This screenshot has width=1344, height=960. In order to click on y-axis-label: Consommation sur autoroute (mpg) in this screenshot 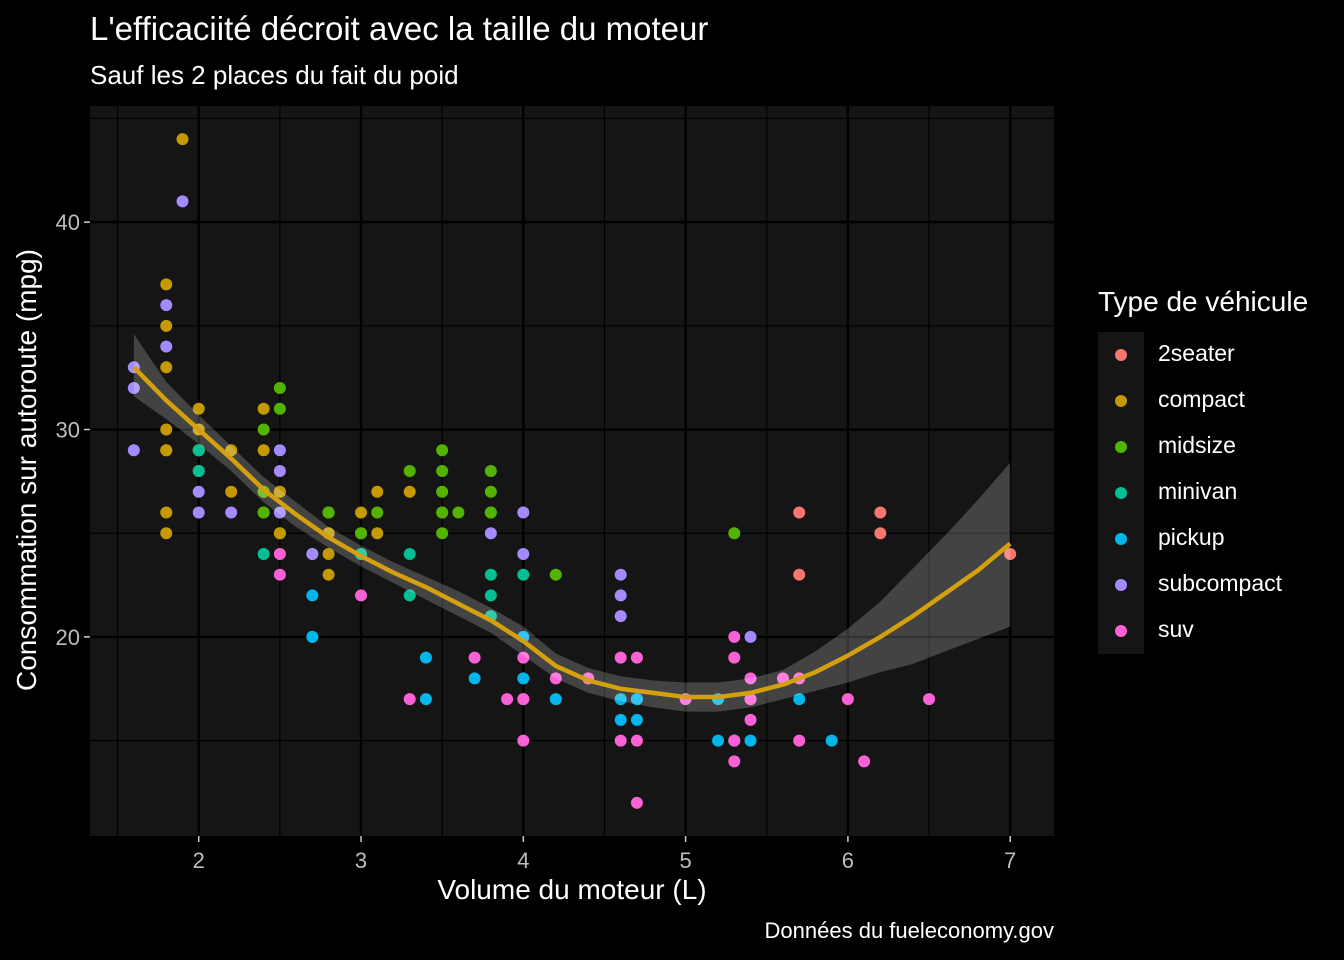, I will do `click(26, 470)`.